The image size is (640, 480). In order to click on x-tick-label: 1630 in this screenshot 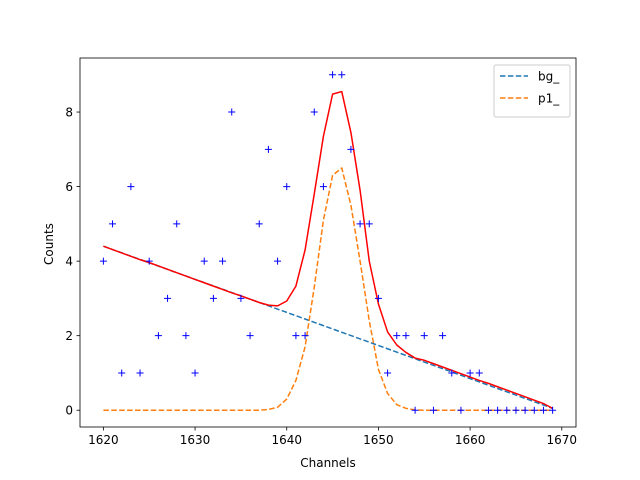, I will do `click(195, 440)`.